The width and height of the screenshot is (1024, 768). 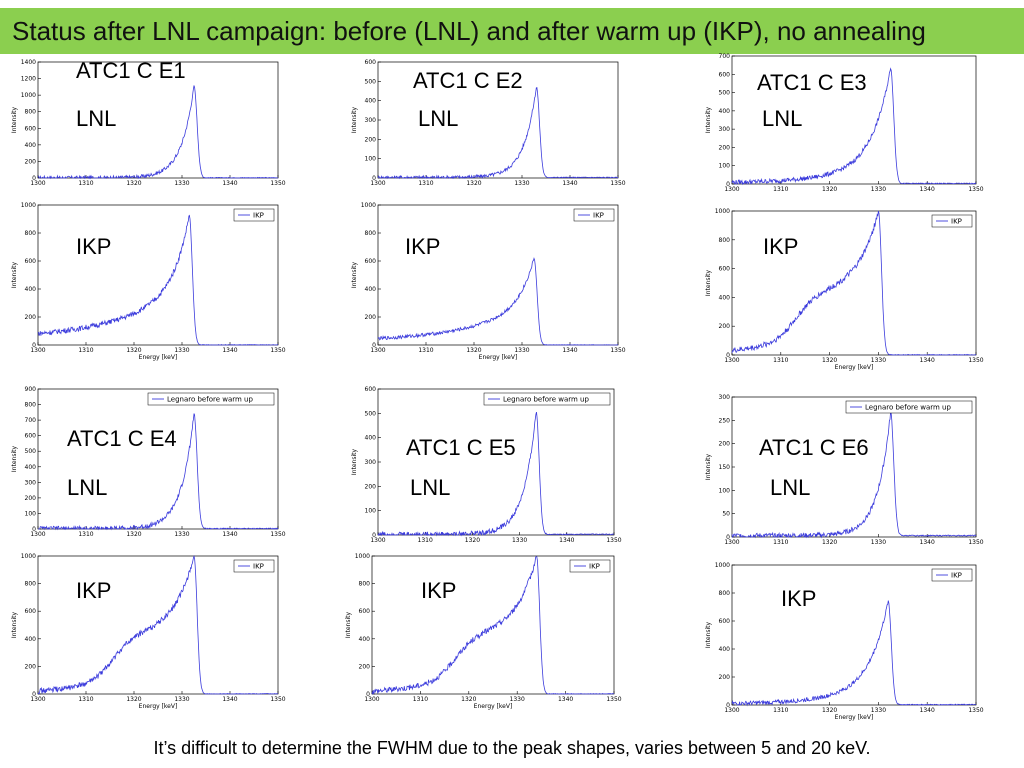 I want to click on detector-label-e6: ATC1 C E6, so click(x=814, y=447).